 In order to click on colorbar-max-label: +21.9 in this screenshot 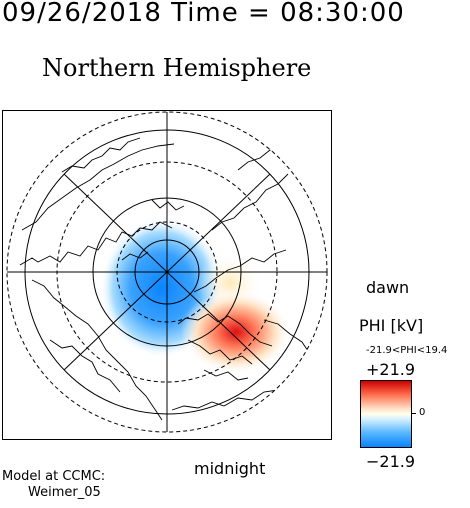, I will do `click(391, 369)`.